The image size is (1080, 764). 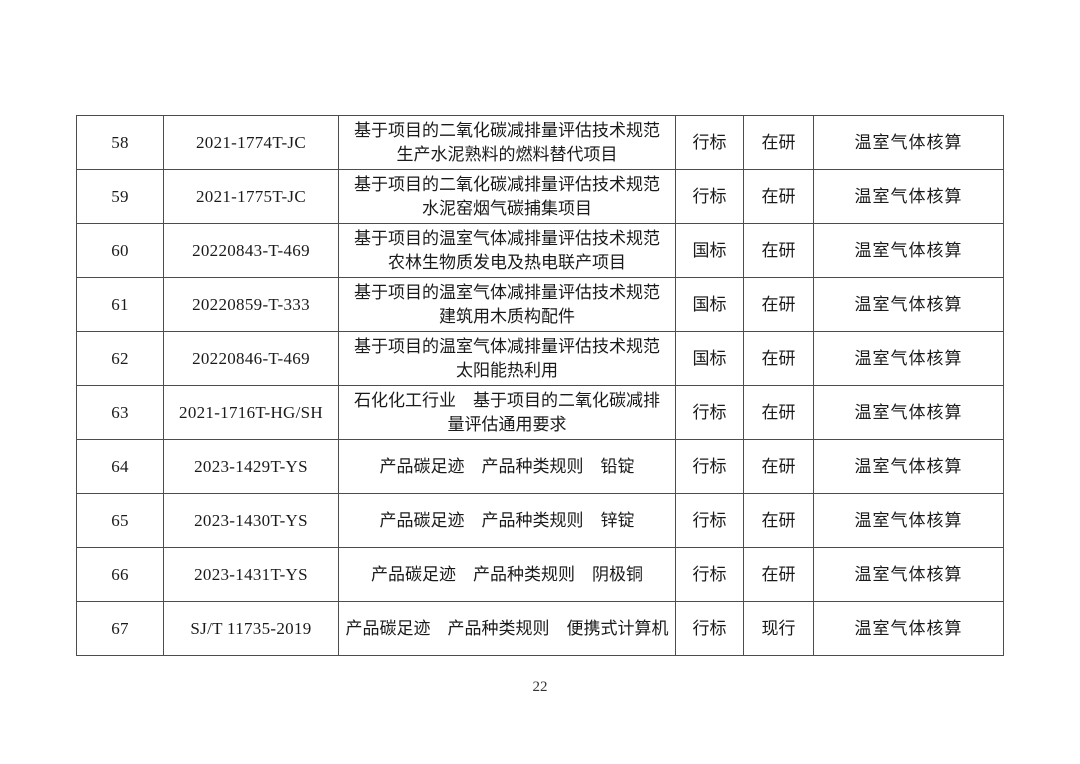 What do you see at coordinates (120, 466) in the screenshot?
I see `row-index-cell: 64` at bounding box center [120, 466].